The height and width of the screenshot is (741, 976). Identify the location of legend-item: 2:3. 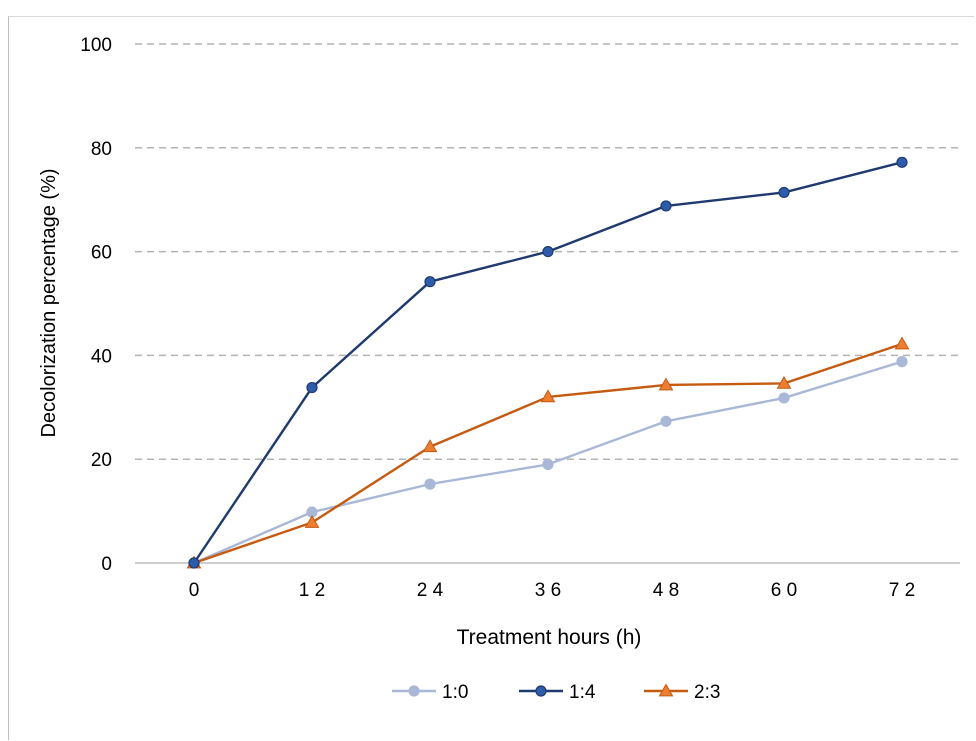
(682, 692).